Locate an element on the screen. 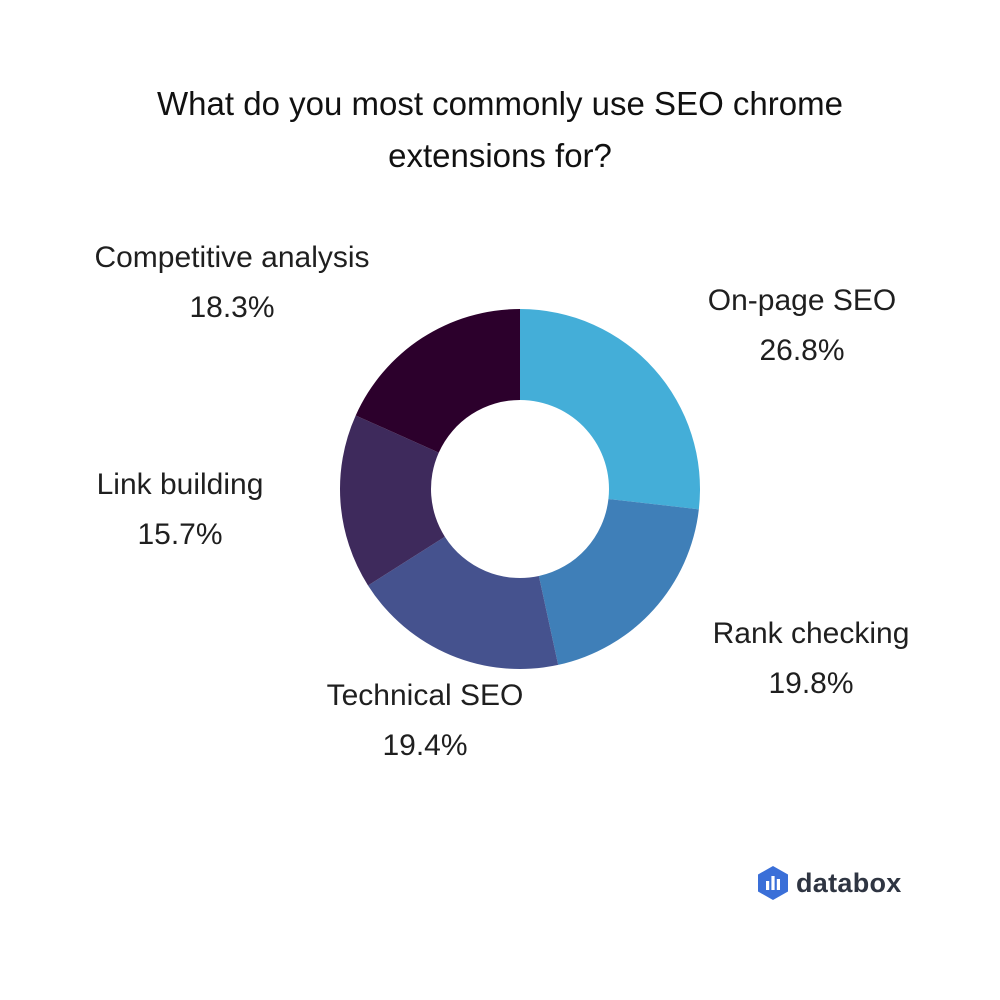 The image size is (1000, 1000). slice-label-rank-checking: Rank checking is located at coordinates (811, 633).